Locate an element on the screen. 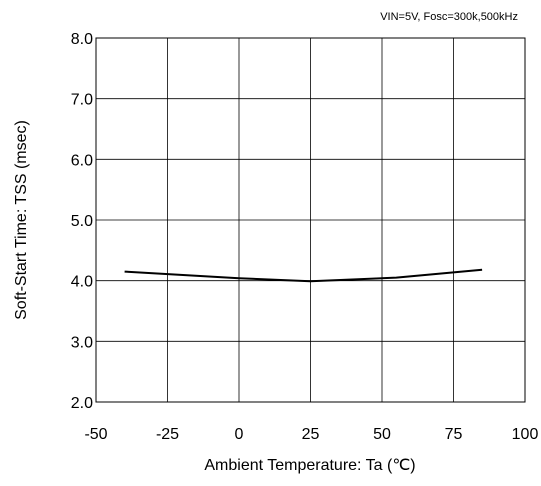 The width and height of the screenshot is (541, 486). x-tick-labels: -50 -25 0 25 50 75 100 is located at coordinates (311, 434).